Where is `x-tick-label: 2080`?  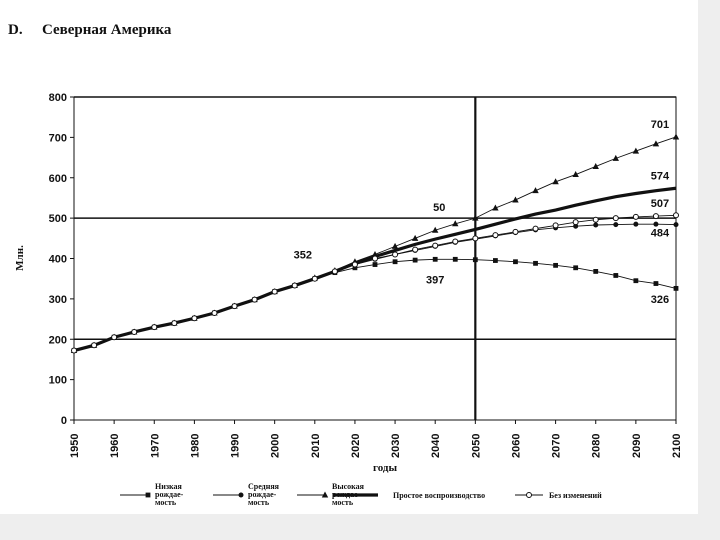 x-tick-label: 2080 is located at coordinates (597, 446).